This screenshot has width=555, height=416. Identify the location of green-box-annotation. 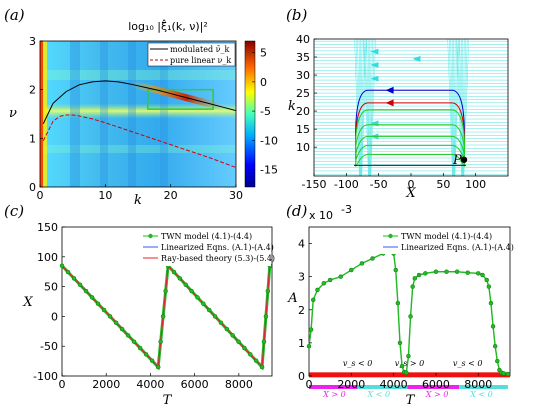
(180, 99).